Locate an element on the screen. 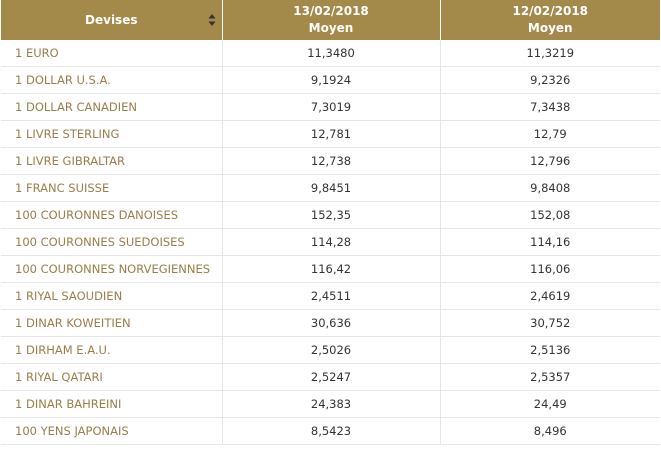 The height and width of the screenshot is (449, 661). rate-cell: 9,2326 is located at coordinates (550, 80).